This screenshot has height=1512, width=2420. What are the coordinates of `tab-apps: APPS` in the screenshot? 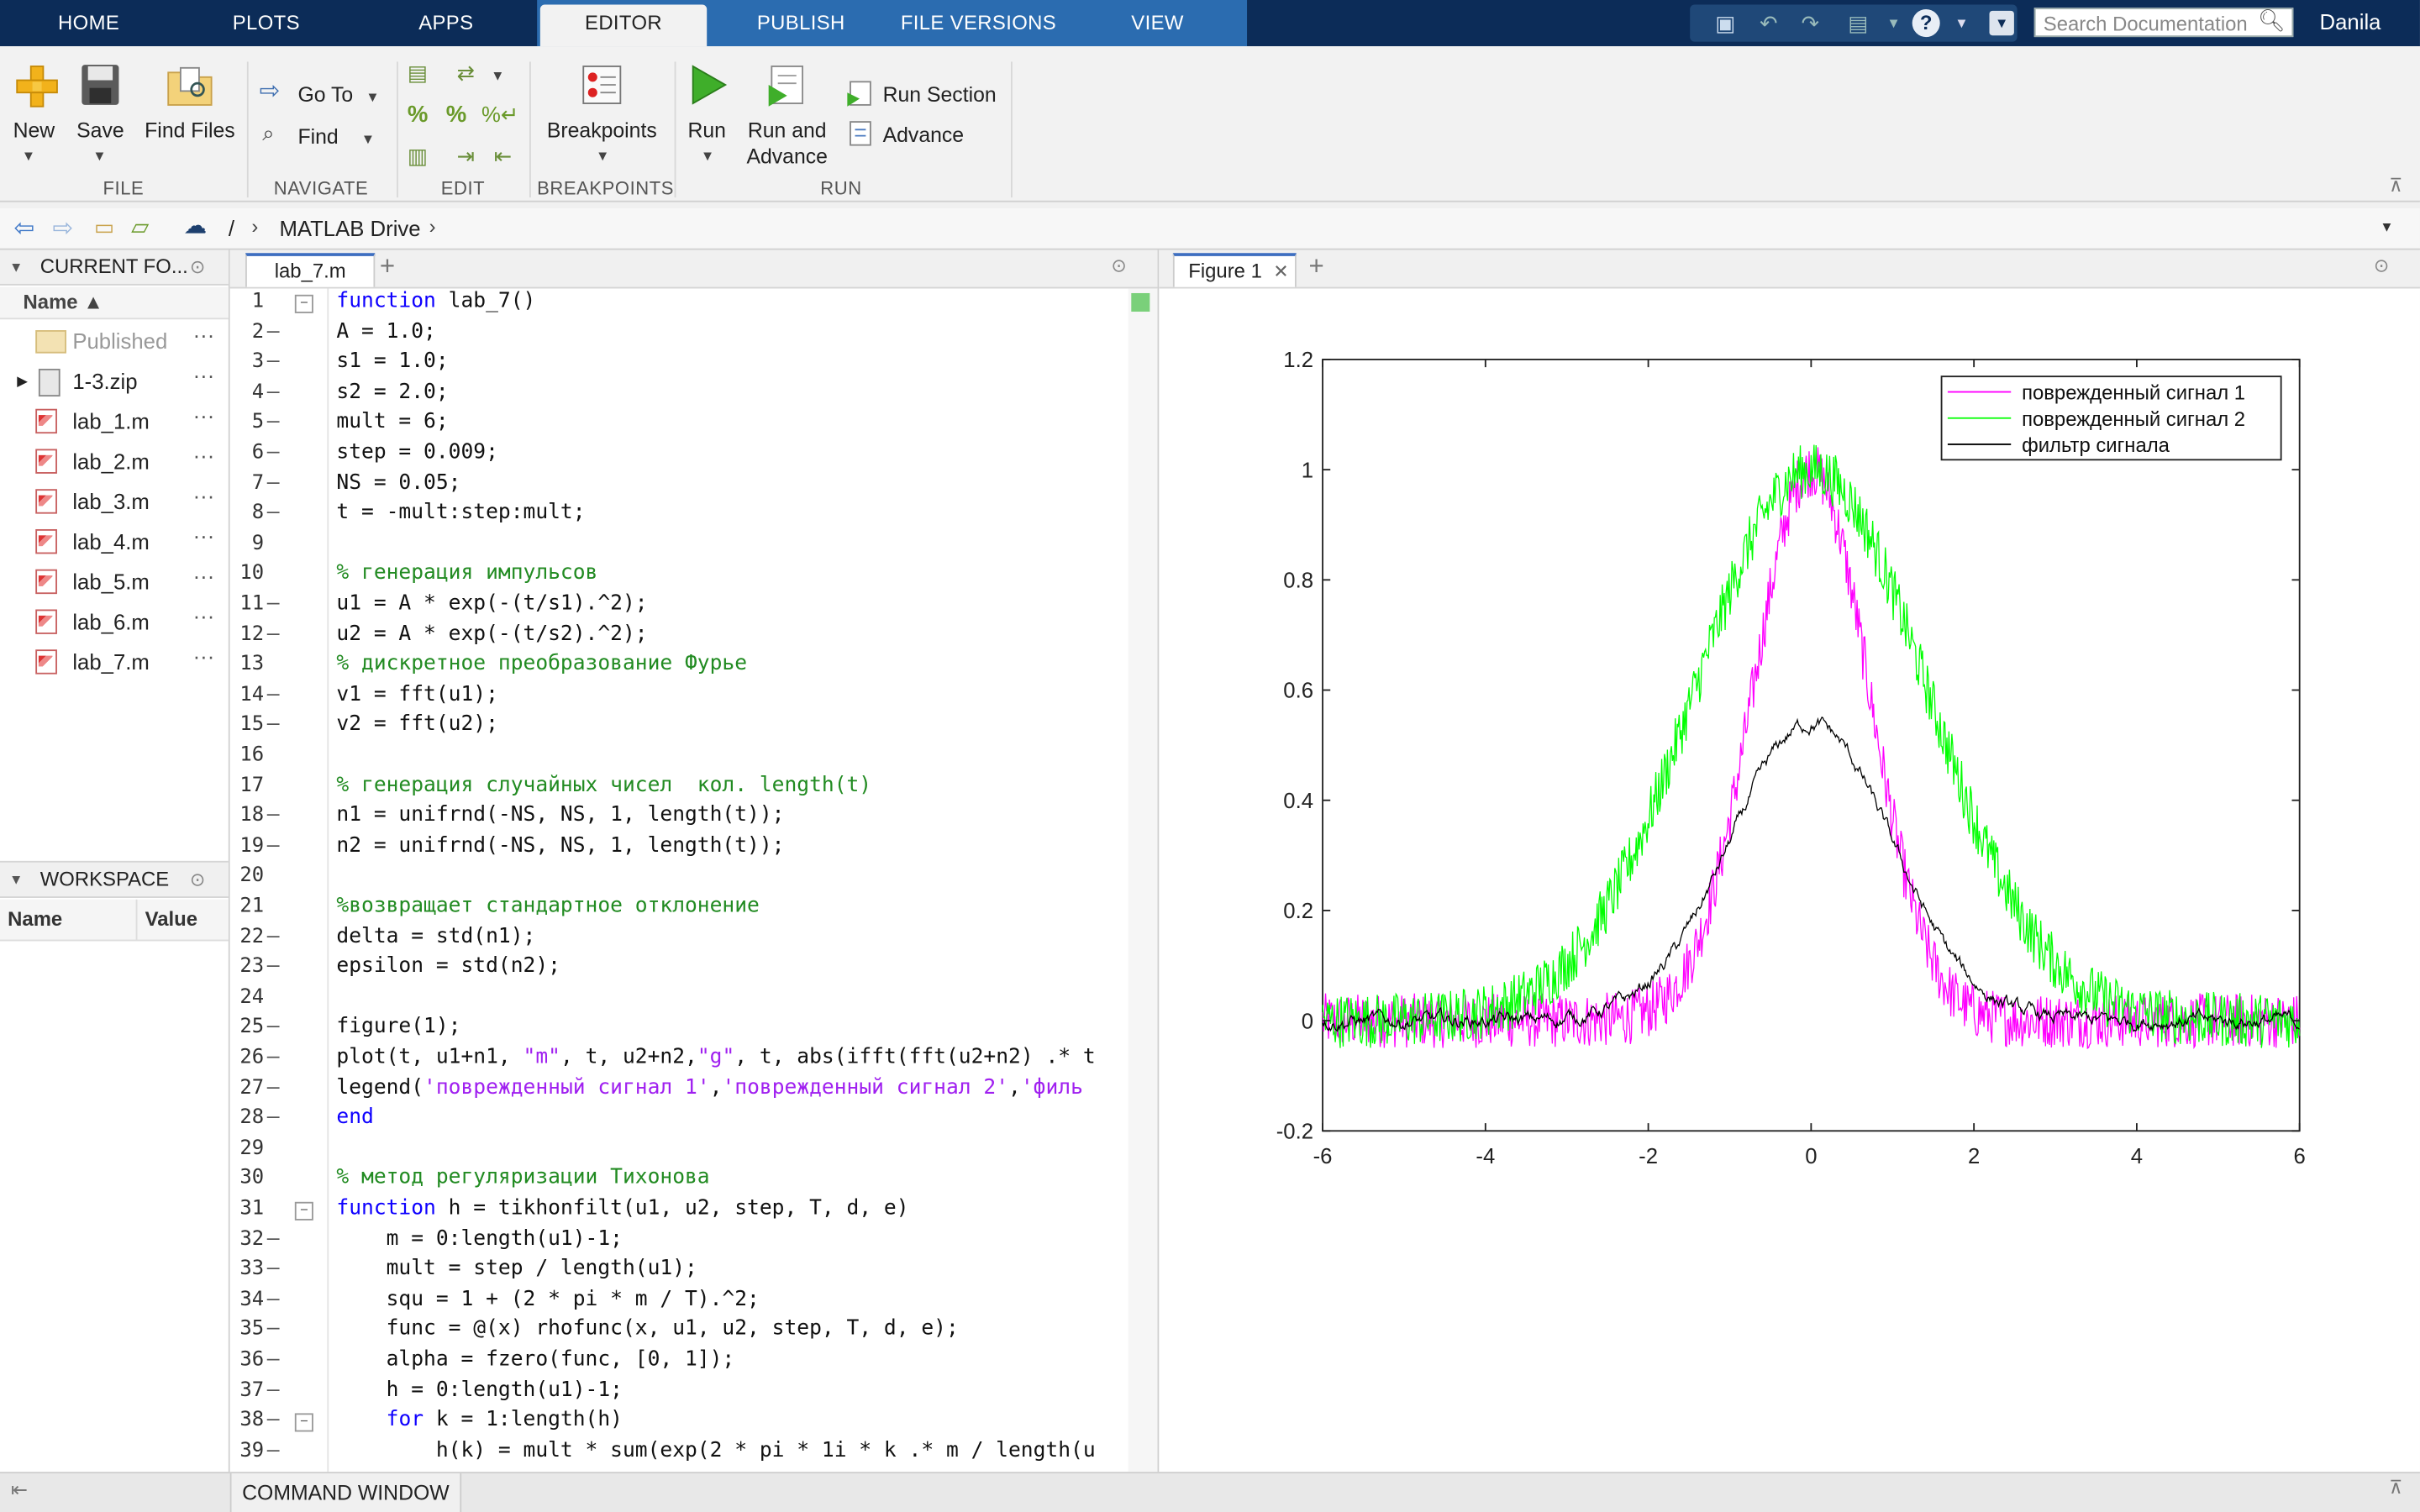 It's located at (446, 22).